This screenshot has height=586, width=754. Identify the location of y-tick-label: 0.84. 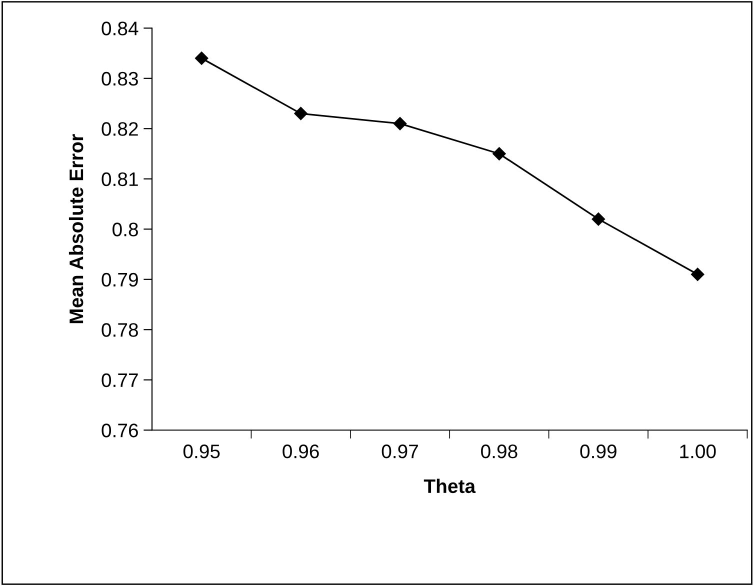
(120, 29).